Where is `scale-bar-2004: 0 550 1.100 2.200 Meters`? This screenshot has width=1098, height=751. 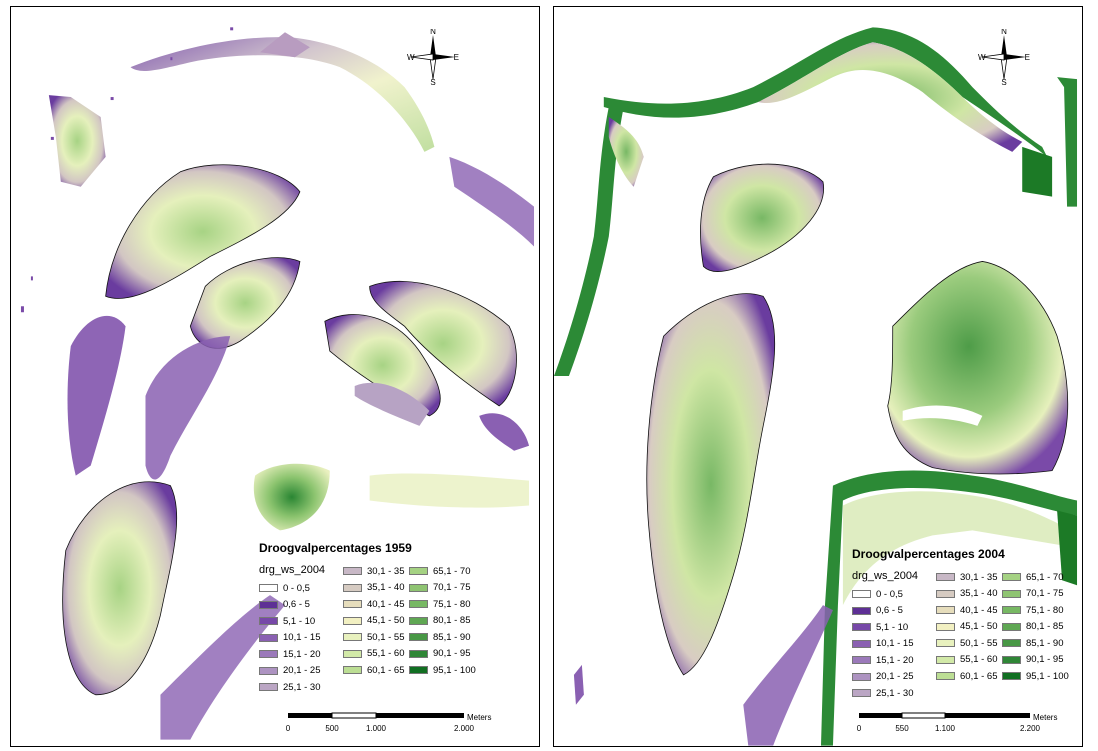 scale-bar-2004: 0 550 1.100 2.200 Meters is located at coordinates (957, 722).